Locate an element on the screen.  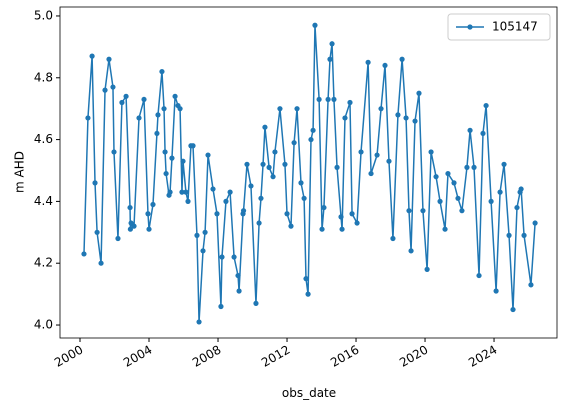
y-tick-label: 4.8 is located at coordinates (43, 77).